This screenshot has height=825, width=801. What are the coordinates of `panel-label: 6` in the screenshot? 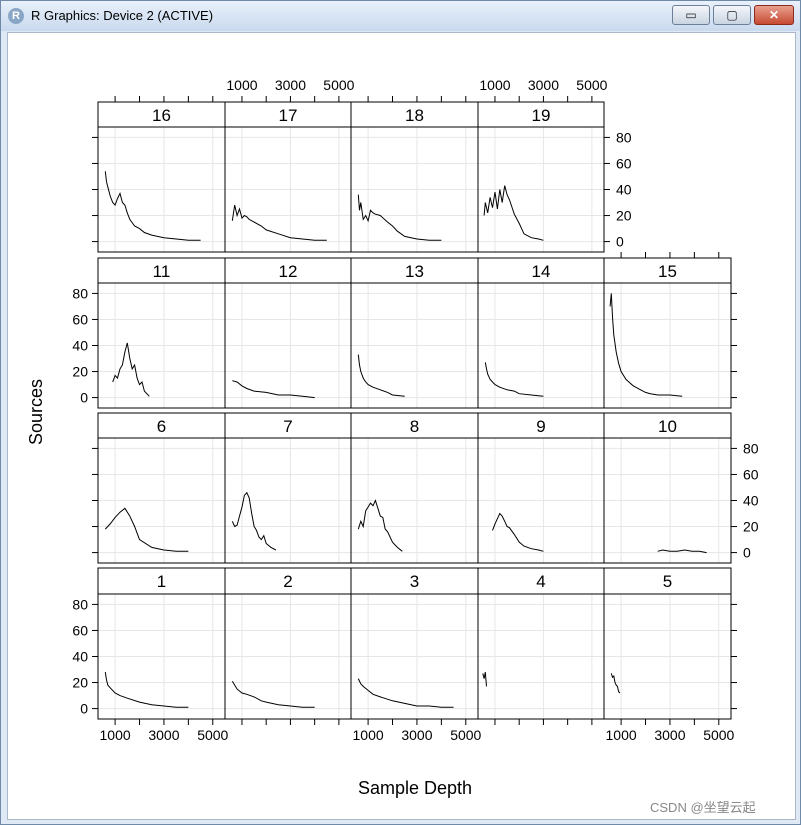 It's located at (161, 426).